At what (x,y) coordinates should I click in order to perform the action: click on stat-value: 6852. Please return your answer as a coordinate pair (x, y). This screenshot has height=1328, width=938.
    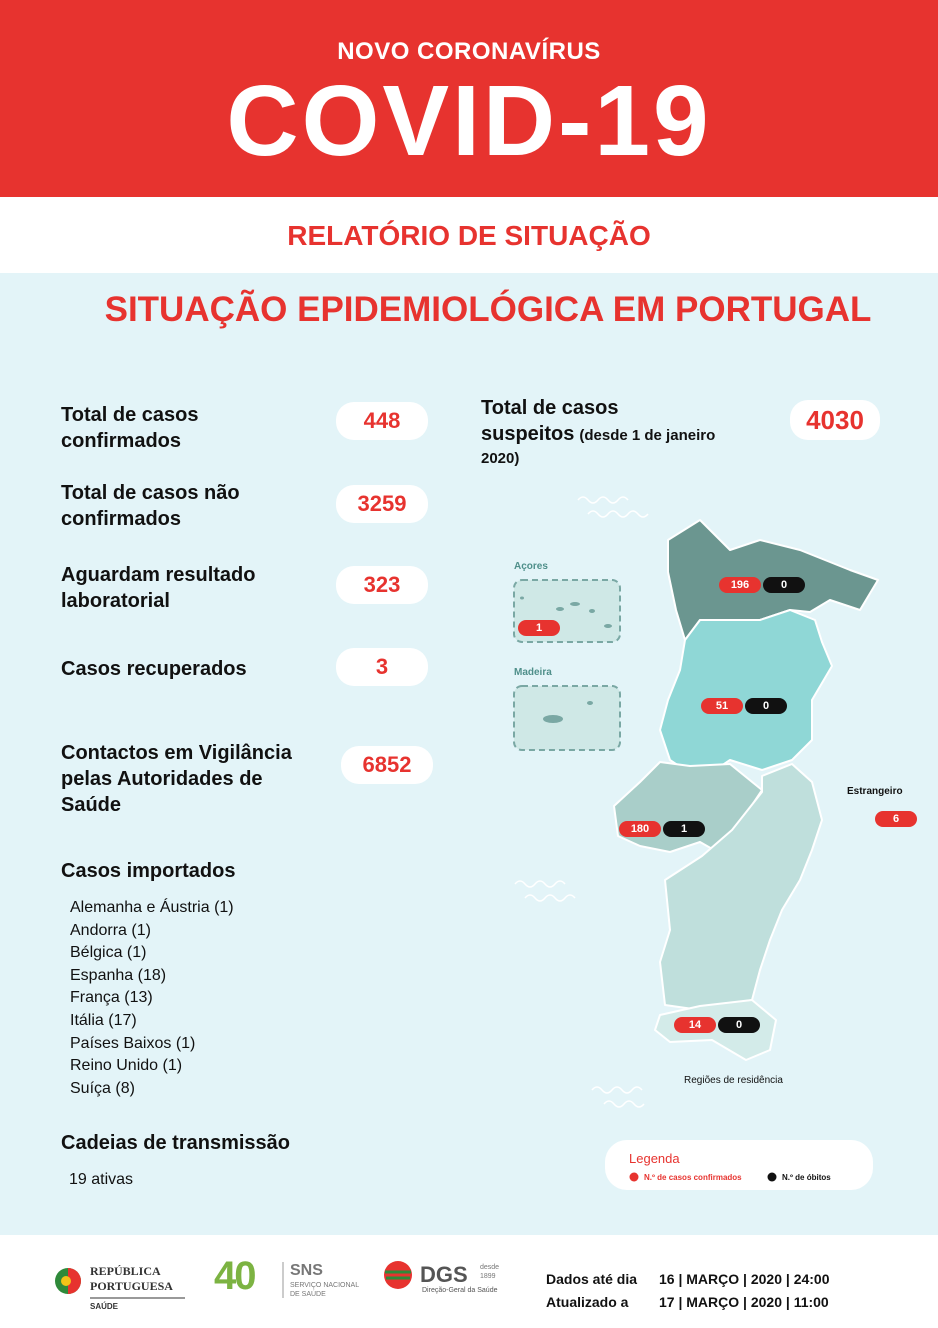
    Looking at the image, I should click on (387, 765).